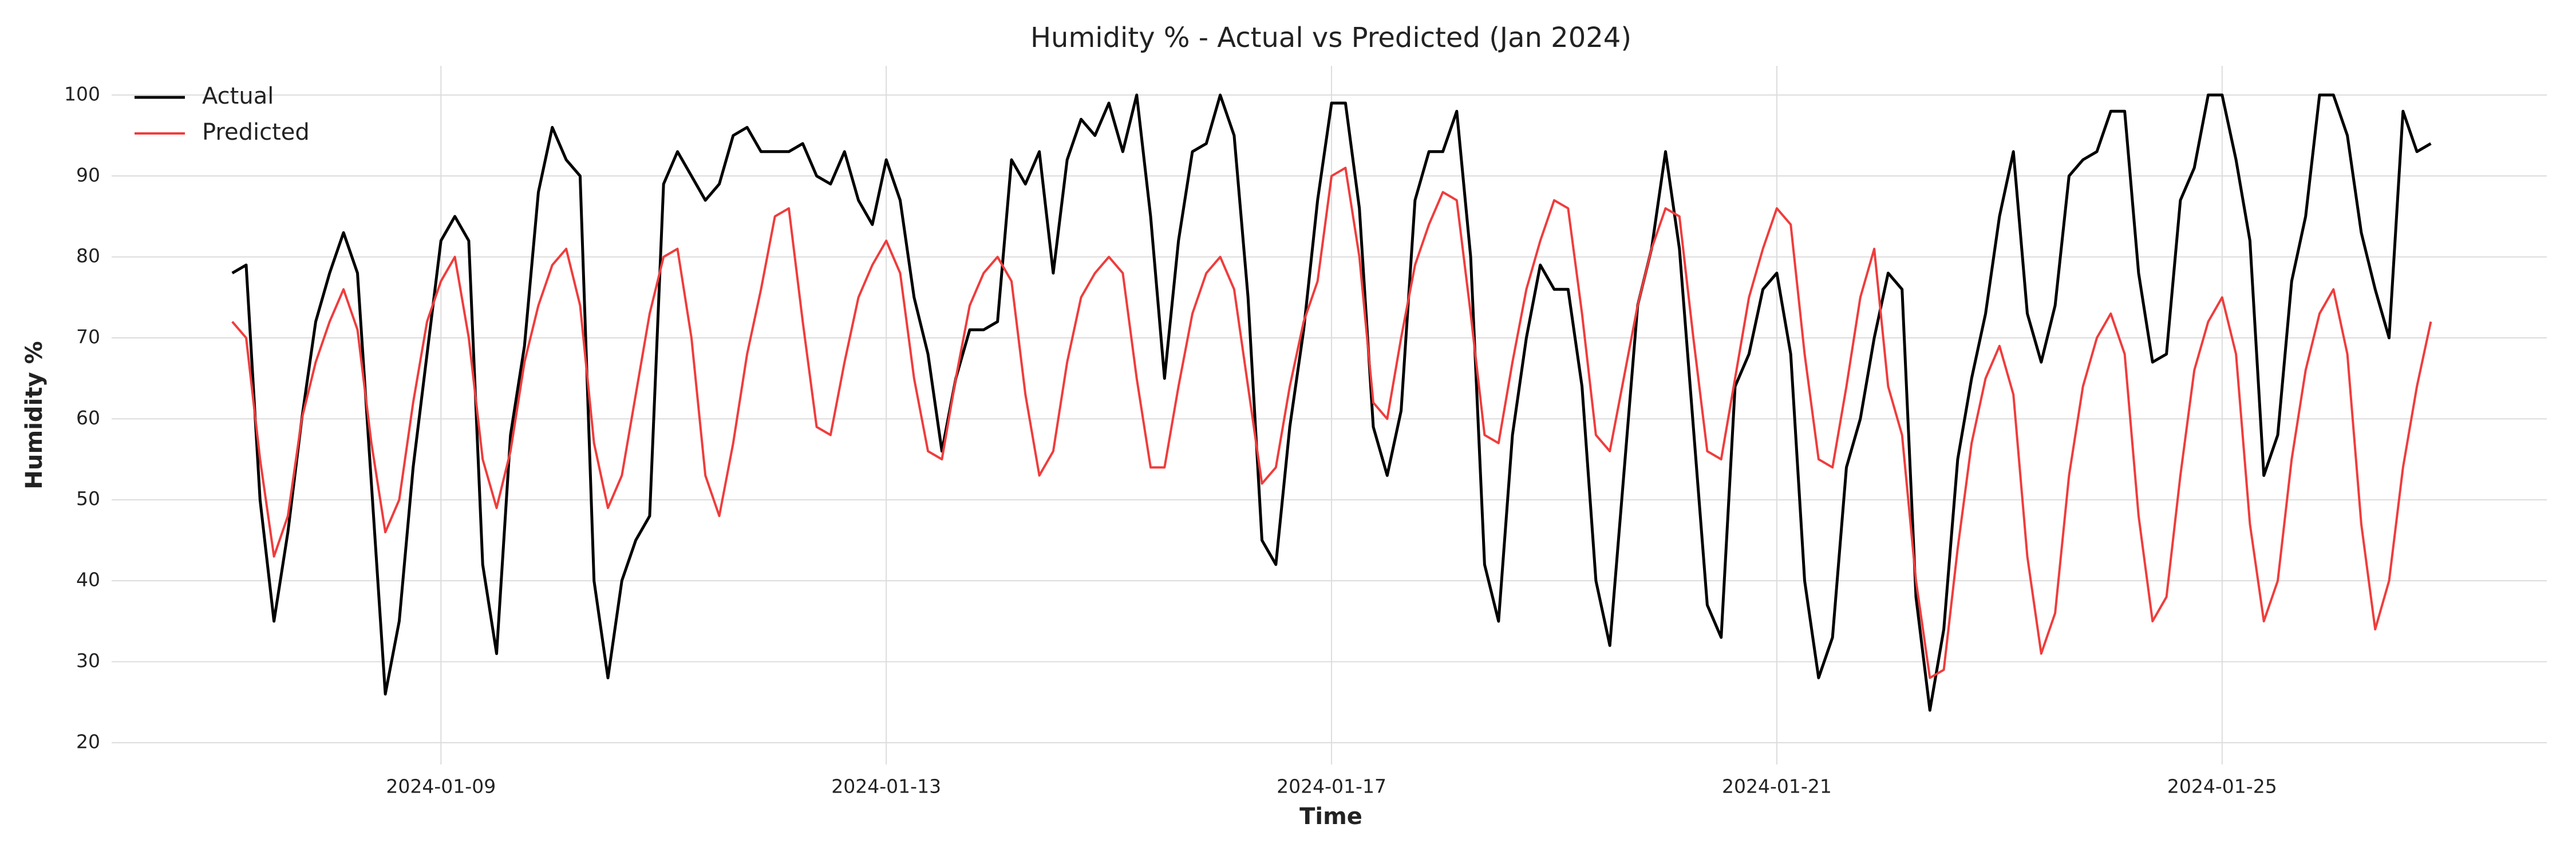 The width and height of the screenshot is (2576, 859). What do you see at coordinates (88, 175) in the screenshot?
I see `y-tick-label: 90` at bounding box center [88, 175].